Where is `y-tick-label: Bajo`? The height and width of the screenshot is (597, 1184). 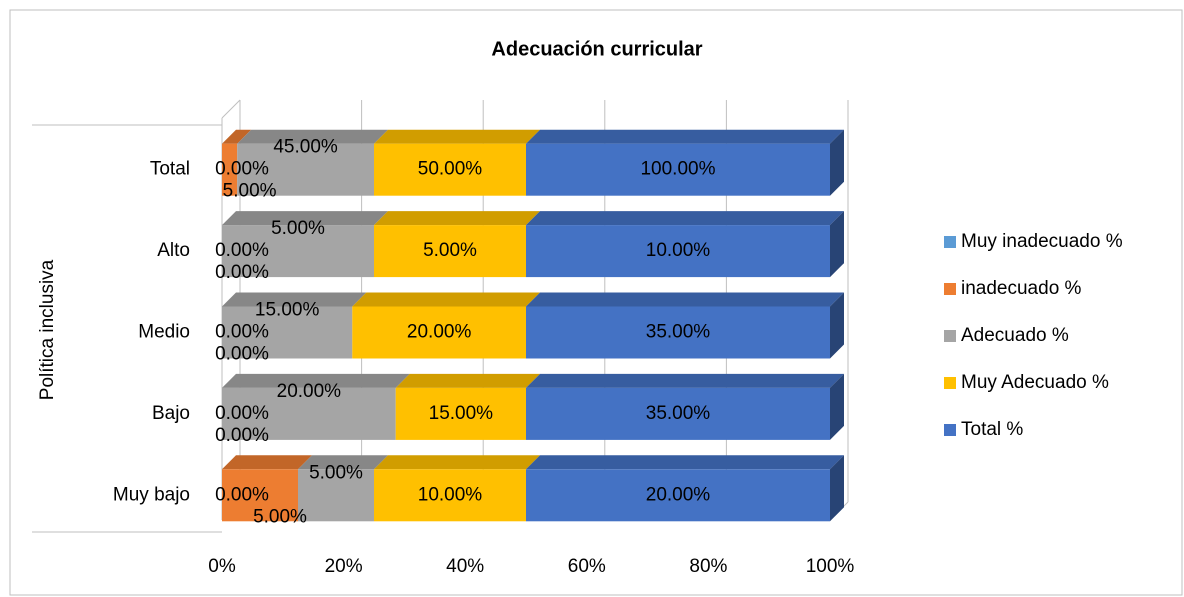 y-tick-label: Bajo is located at coordinates (171, 413).